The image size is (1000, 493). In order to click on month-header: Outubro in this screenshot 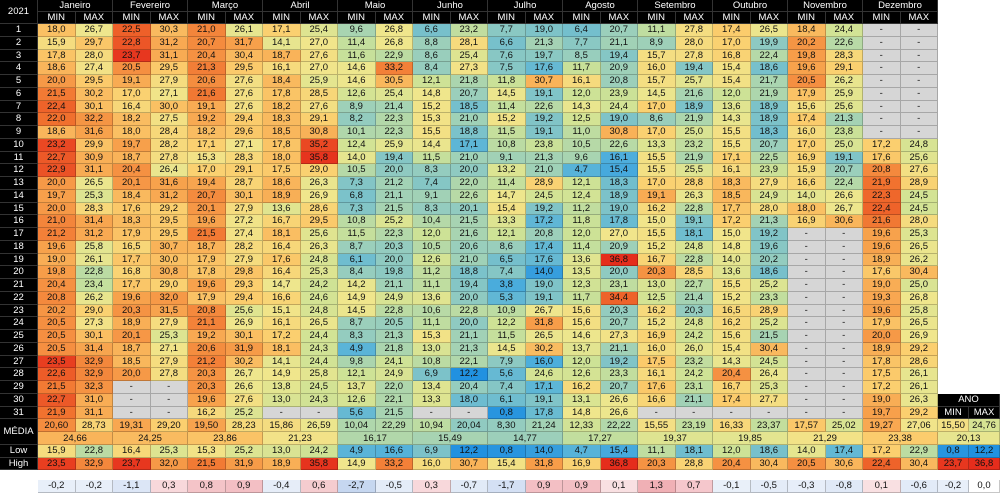, I will do `click(750, 6)`.